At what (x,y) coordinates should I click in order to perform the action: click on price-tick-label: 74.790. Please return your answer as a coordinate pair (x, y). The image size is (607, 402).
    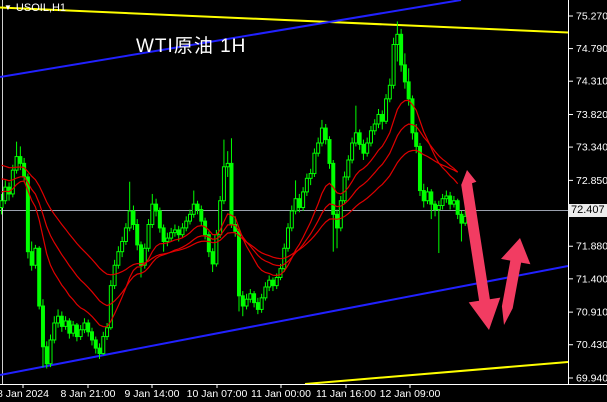
    Looking at the image, I should click on (591, 49).